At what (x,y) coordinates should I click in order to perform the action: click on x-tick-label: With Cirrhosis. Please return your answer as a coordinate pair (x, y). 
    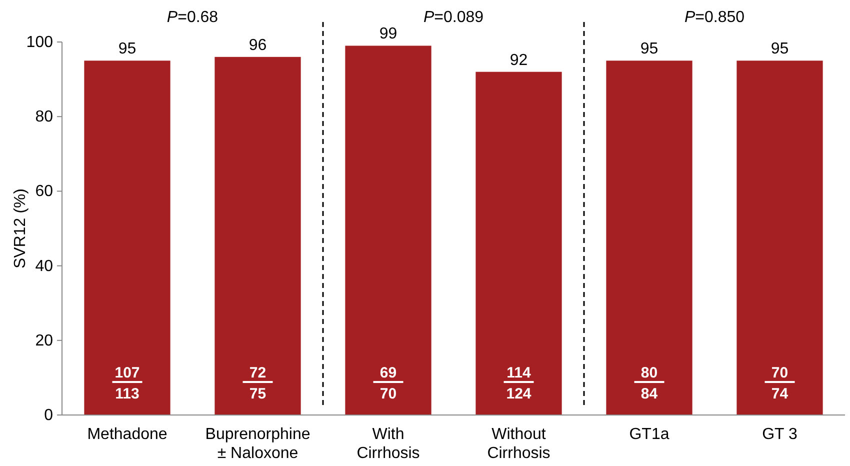
    Looking at the image, I should click on (388, 444).